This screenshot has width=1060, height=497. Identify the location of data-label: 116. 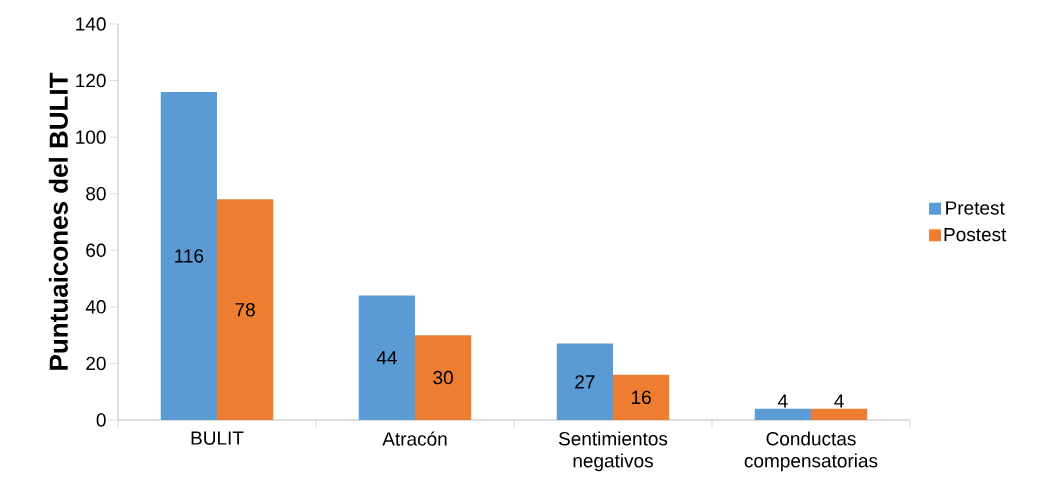
(189, 256).